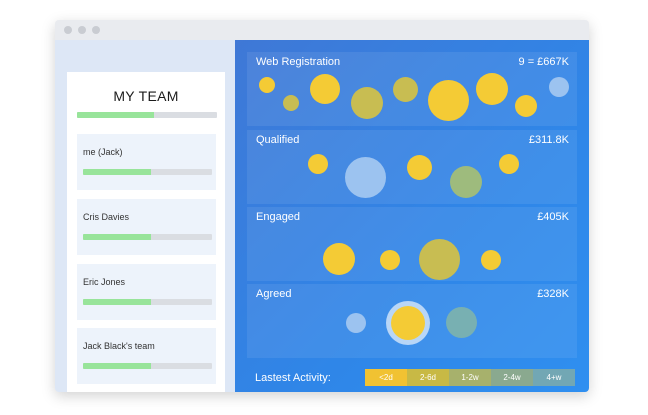 This screenshot has height=415, width=648. Describe the element at coordinates (278, 217) in the screenshot. I see `stage-name: Engaged` at that location.